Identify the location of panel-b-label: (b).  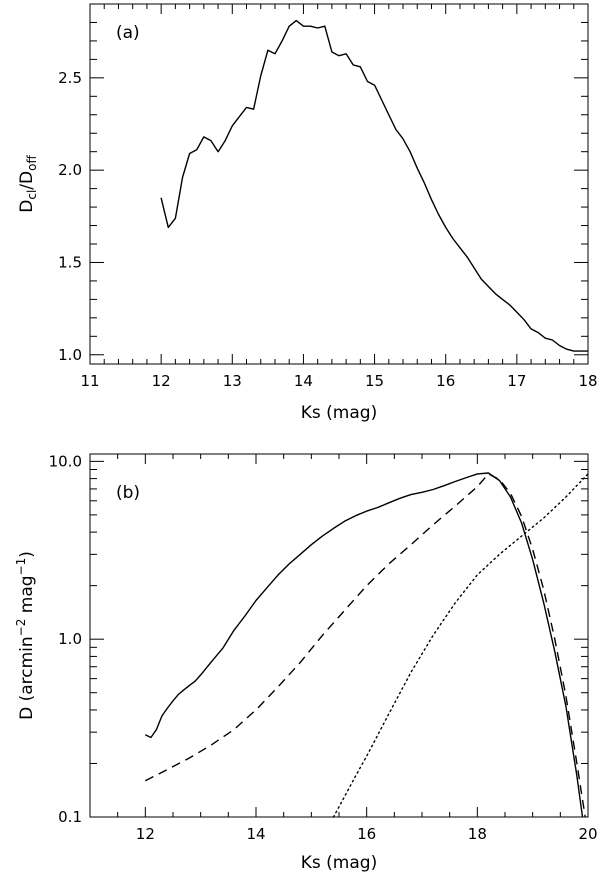
(128, 493).